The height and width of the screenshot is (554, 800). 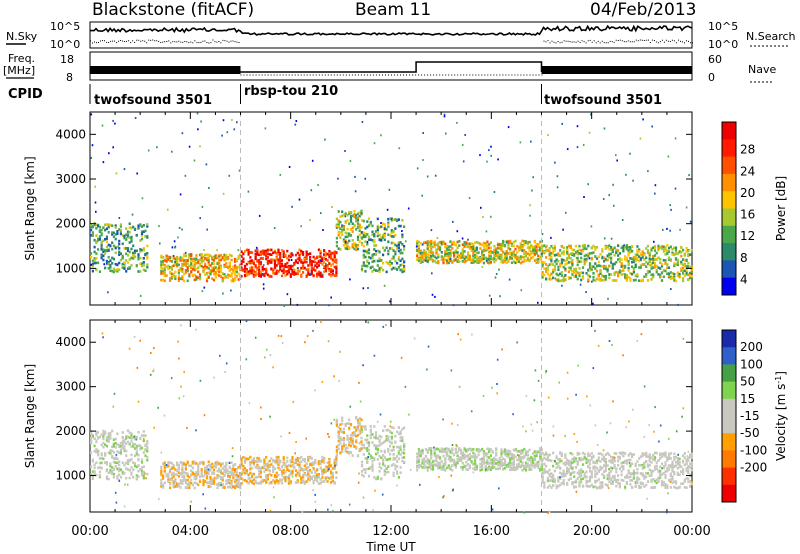 What do you see at coordinates (729, 182) in the screenshot?
I see `power-colorbar-swatch` at bounding box center [729, 182].